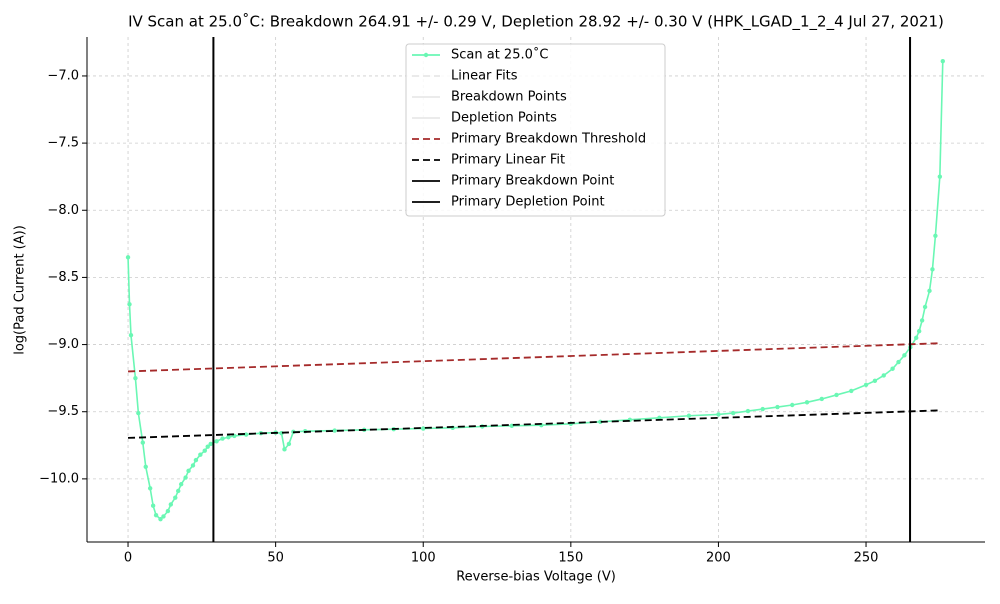 This screenshot has height=604, width=1000. What do you see at coordinates (866, 558) in the screenshot?
I see `x-tick-label: 250` at bounding box center [866, 558].